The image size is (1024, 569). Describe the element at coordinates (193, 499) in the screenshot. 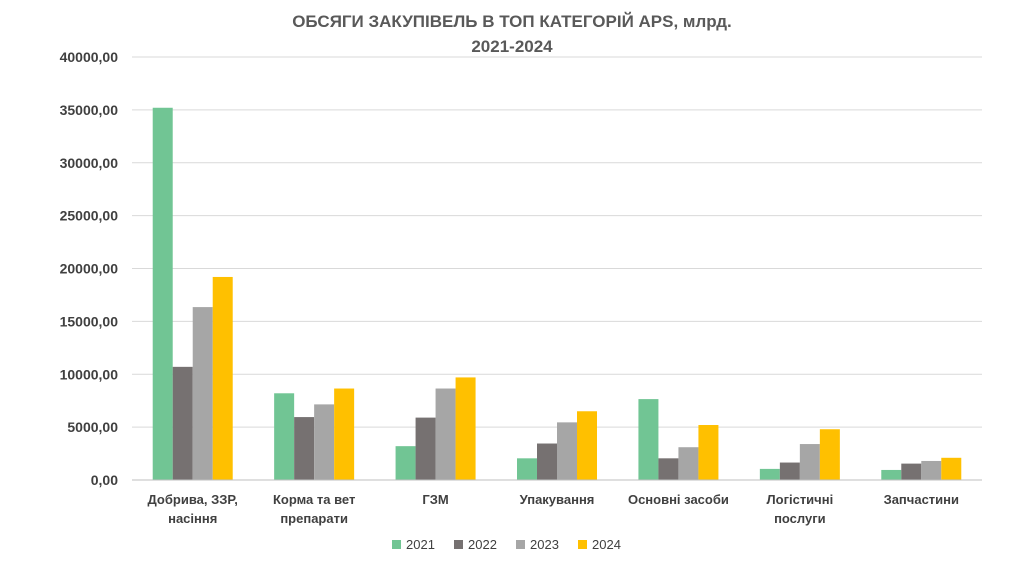

I see `x-category-label-line: Добрива, ЗЗР,` at that location.